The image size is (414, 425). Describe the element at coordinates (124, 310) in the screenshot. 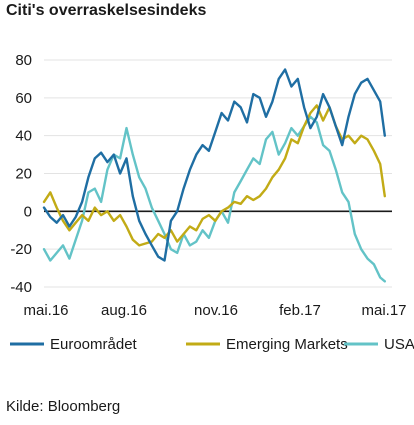

I see `x-tick-label: aug.16` at that location.